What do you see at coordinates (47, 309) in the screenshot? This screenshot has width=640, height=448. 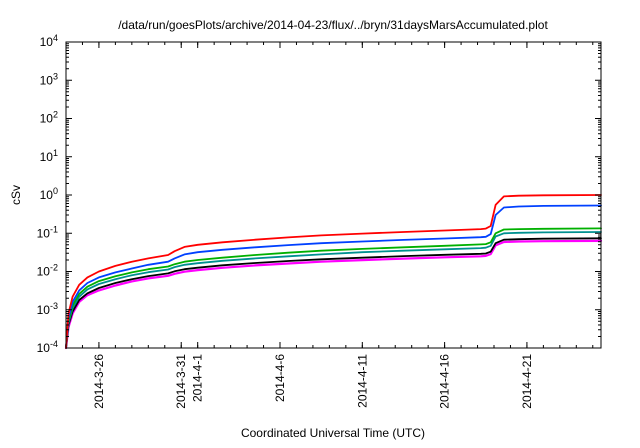 I see `y-tick-label: 10⁻³` at bounding box center [47, 309].